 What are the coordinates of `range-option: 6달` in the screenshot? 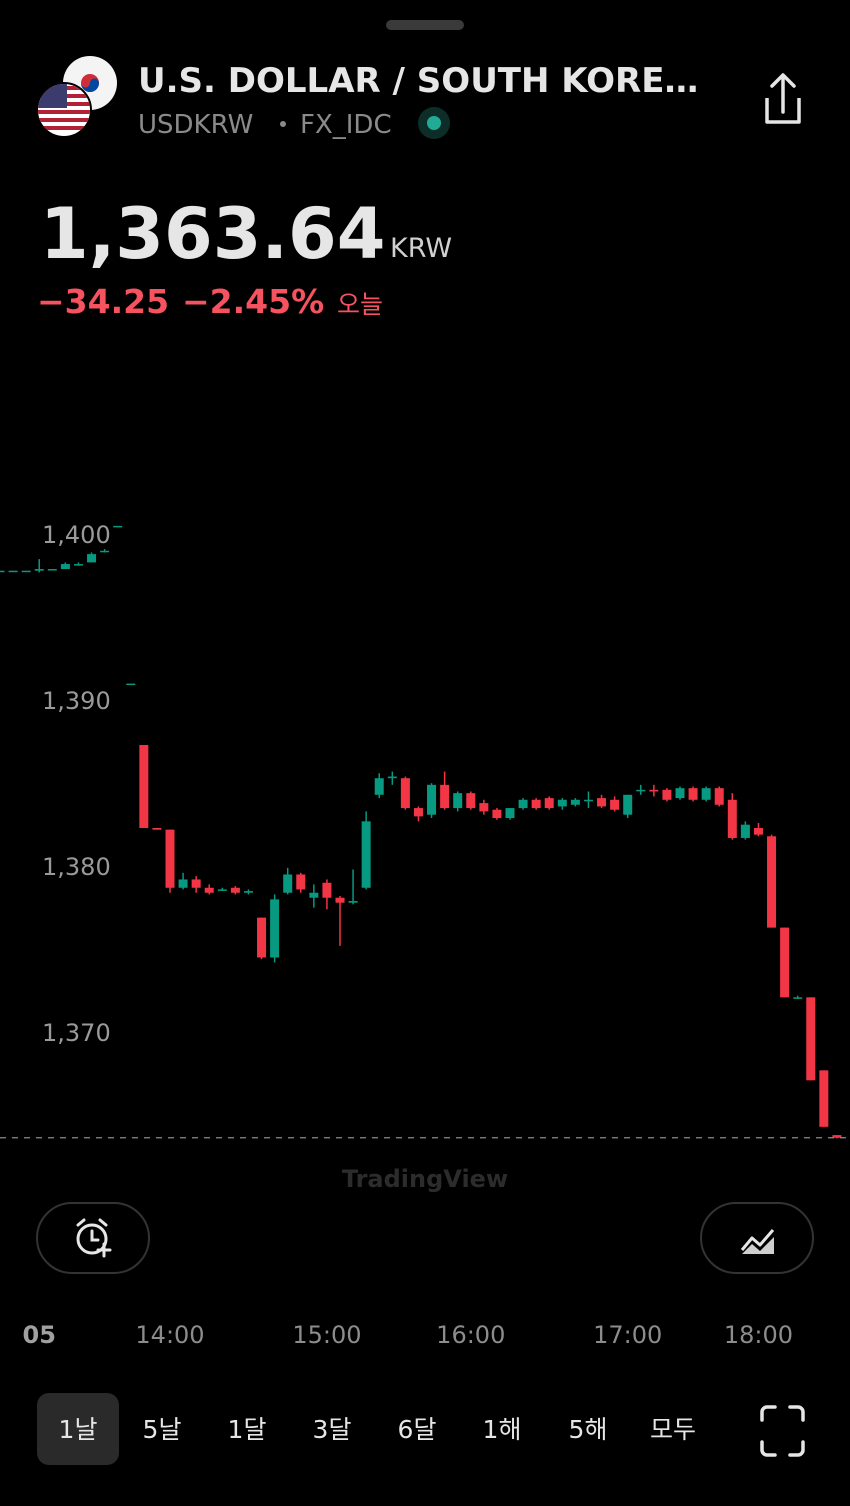 It's located at (417, 1429).